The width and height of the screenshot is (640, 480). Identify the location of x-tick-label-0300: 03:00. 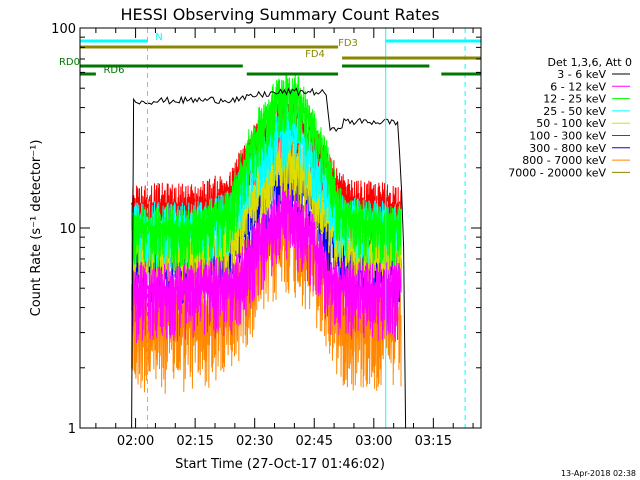
(373, 441).